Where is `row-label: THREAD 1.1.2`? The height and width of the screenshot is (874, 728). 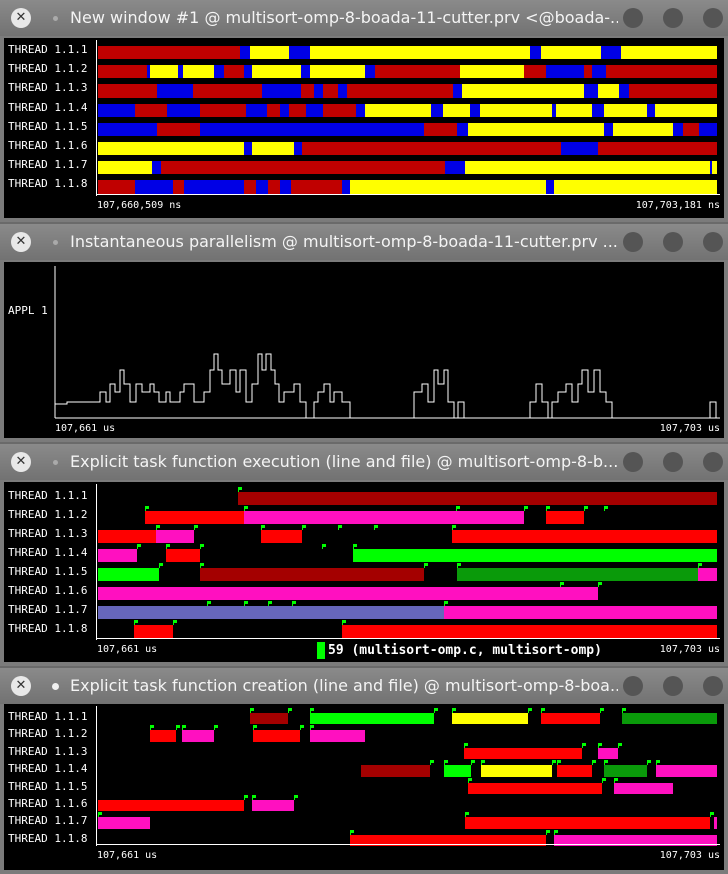
row-label: THREAD 1.1.2 is located at coordinates (48, 514).